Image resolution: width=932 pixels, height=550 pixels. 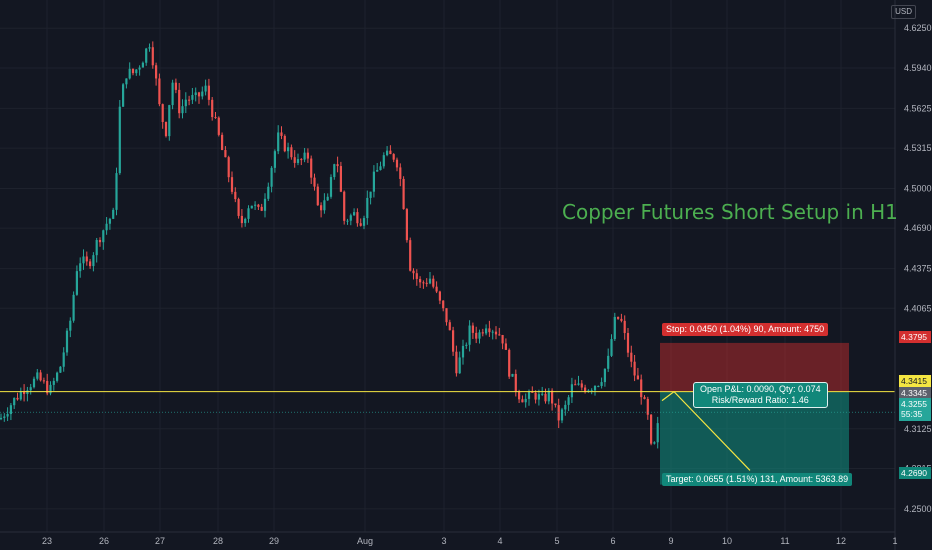 I want to click on stop-price-tag: 4.3795, so click(x=915, y=337).